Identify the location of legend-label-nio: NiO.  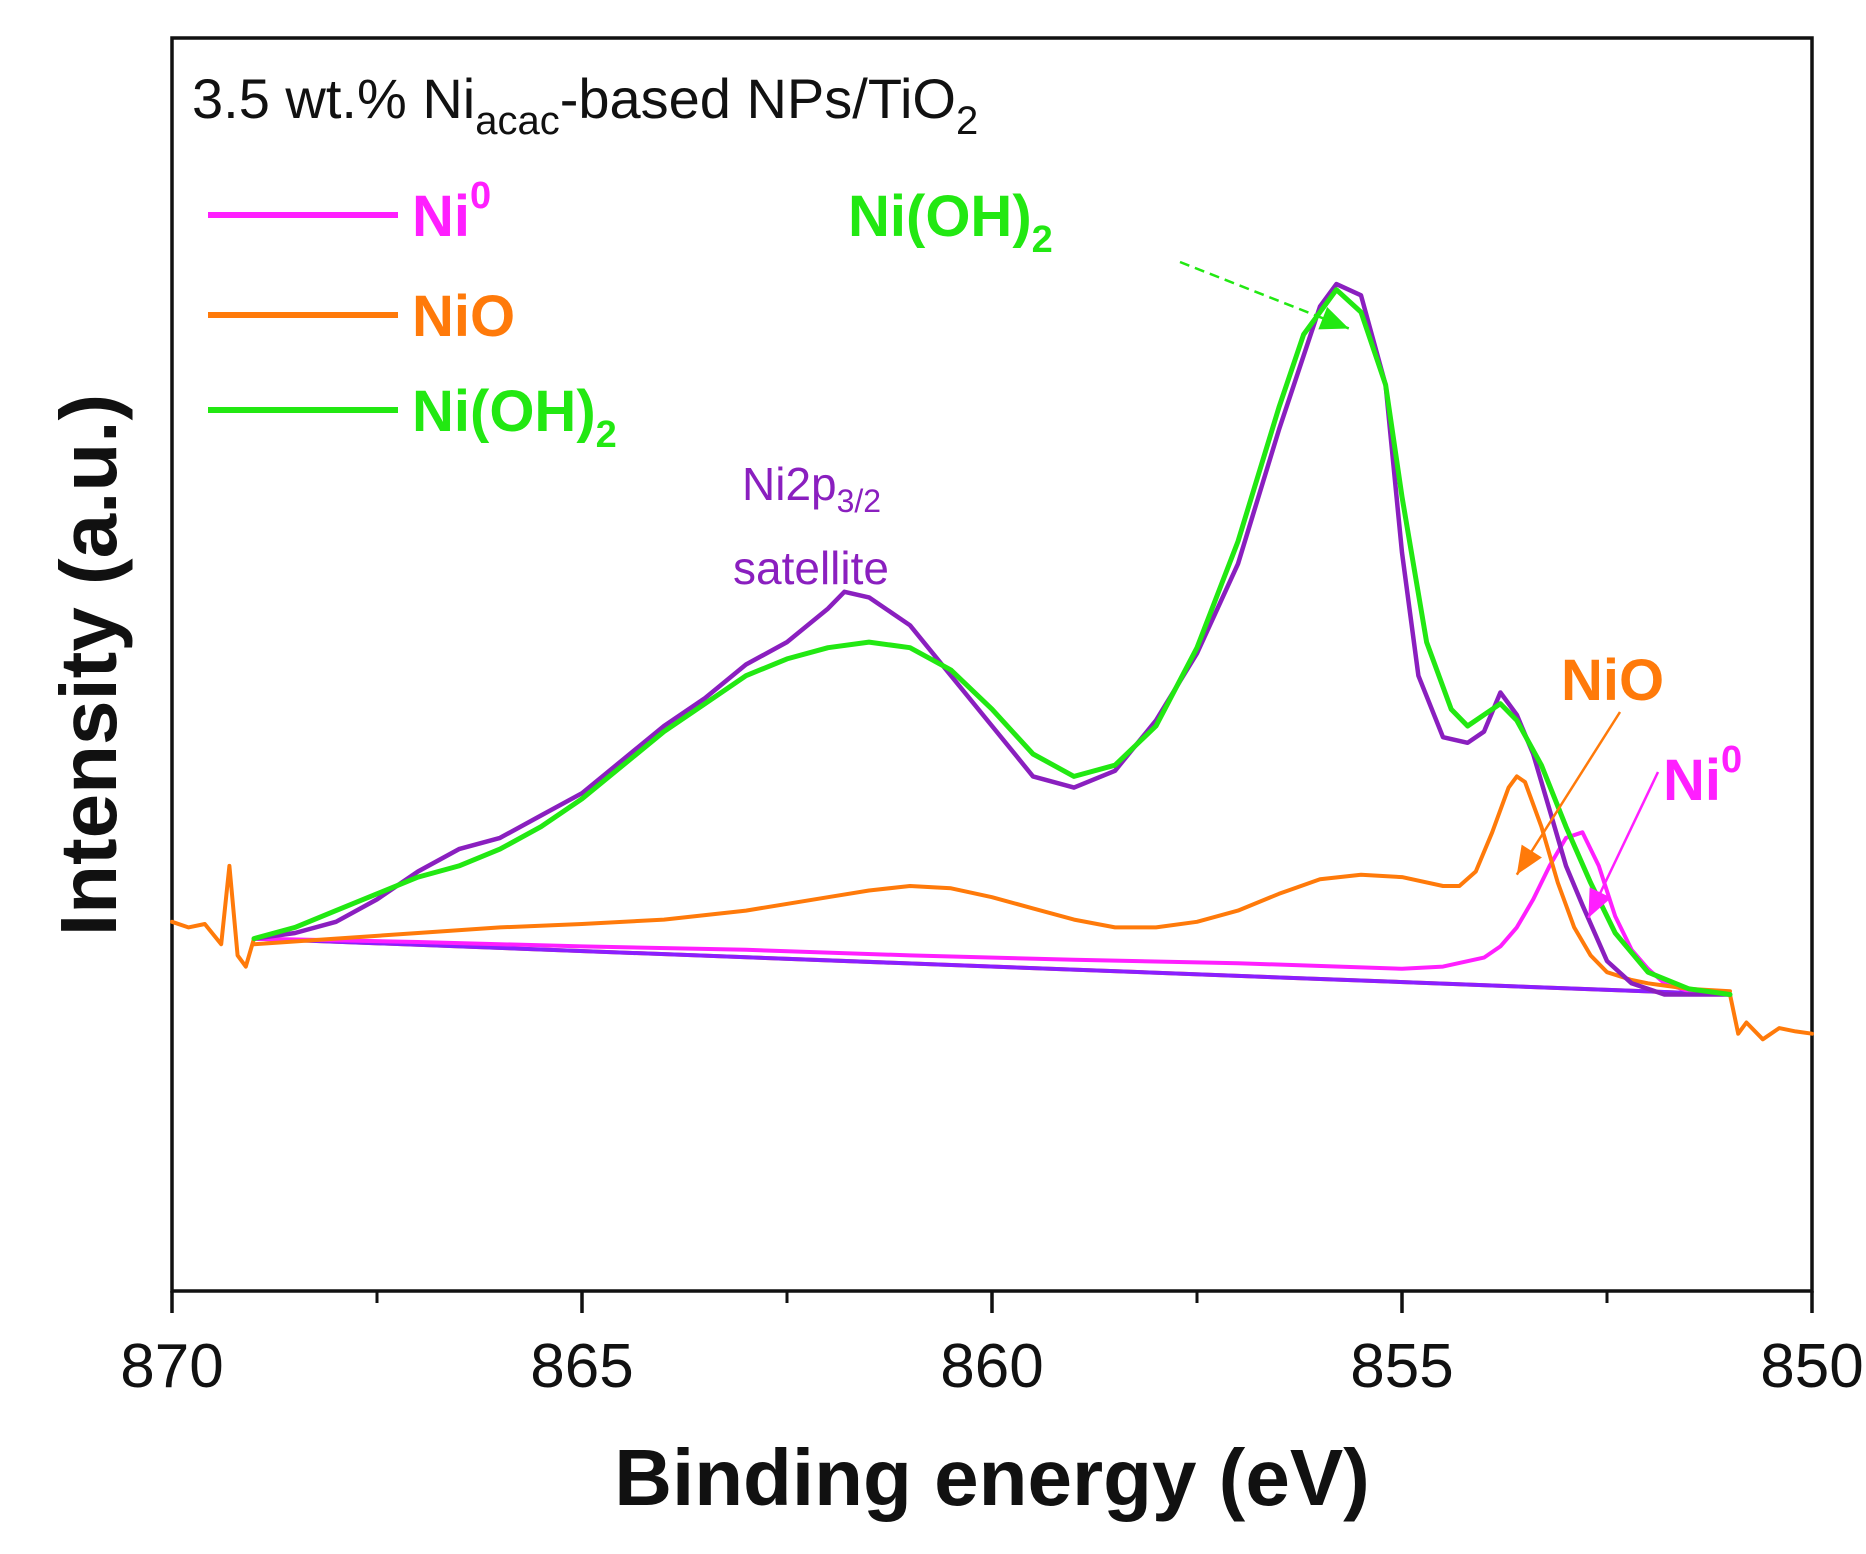
(463, 316).